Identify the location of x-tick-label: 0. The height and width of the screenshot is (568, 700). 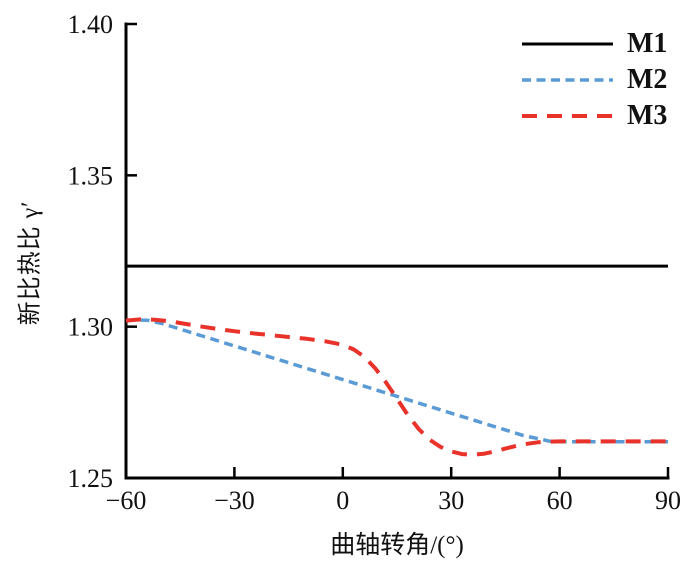
(342, 500).